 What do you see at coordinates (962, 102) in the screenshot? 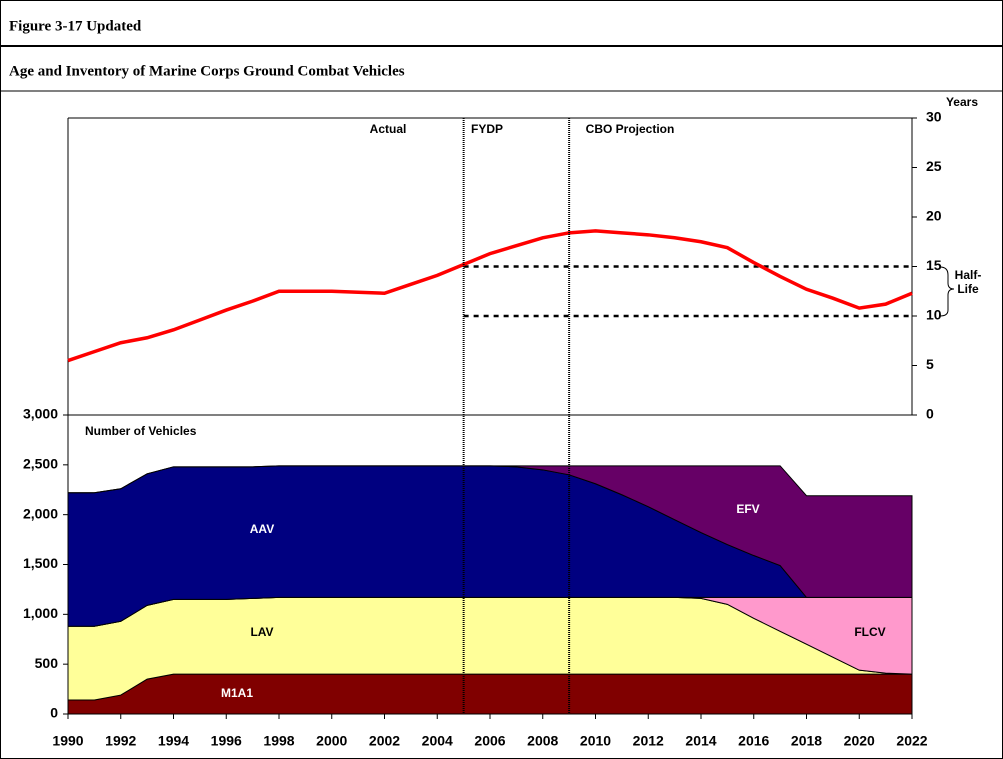
I see `y-axis-label: Years` at bounding box center [962, 102].